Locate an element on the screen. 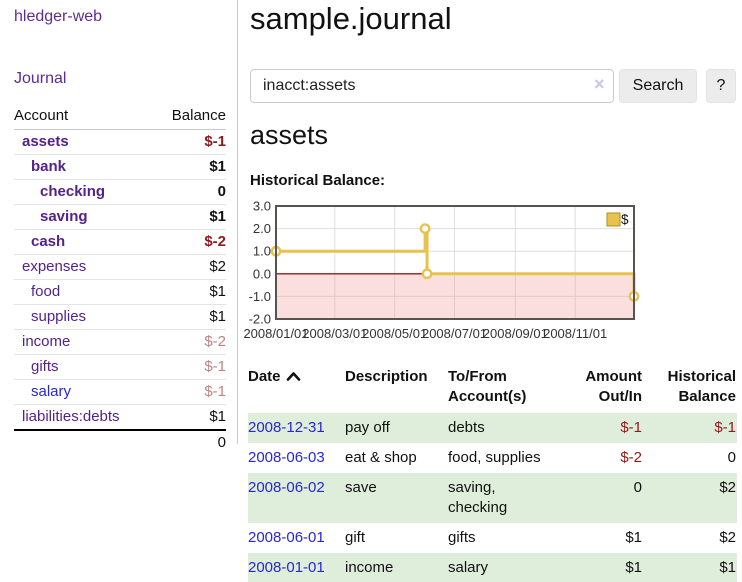 This screenshot has width=742, height=582. account-row: liabilities:debts $1 is located at coordinates (120, 417).